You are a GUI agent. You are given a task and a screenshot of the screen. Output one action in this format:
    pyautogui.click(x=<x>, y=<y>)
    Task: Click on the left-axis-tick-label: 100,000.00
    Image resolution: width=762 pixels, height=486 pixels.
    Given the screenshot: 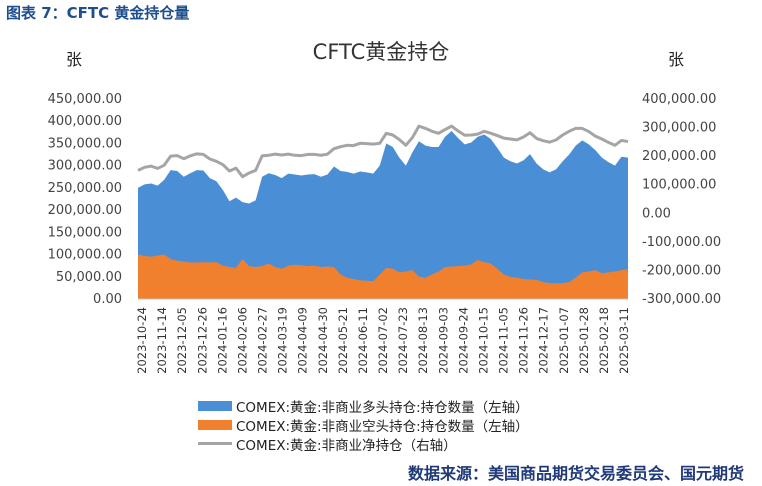 What is the action you would take?
    pyautogui.click(x=85, y=255)
    